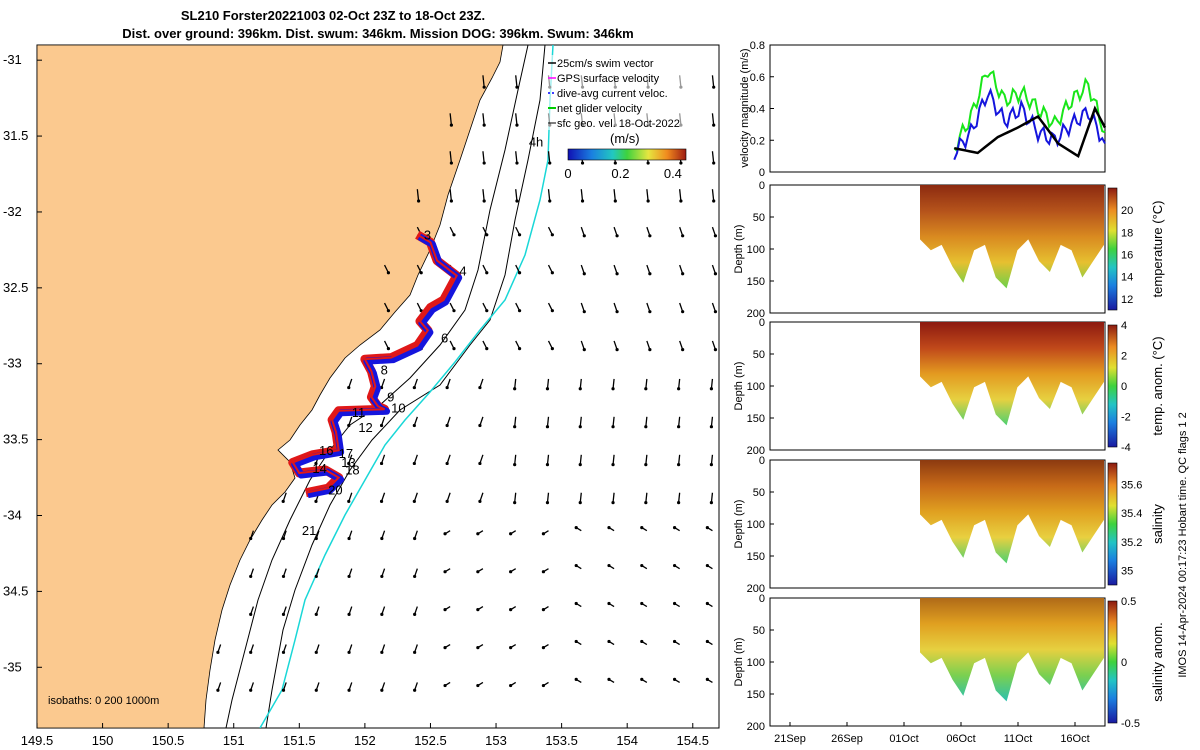 This screenshot has width=1200, height=750. What do you see at coordinates (1127, 300) in the screenshot?
I see `section-colorbar-tick: 12` at bounding box center [1127, 300].